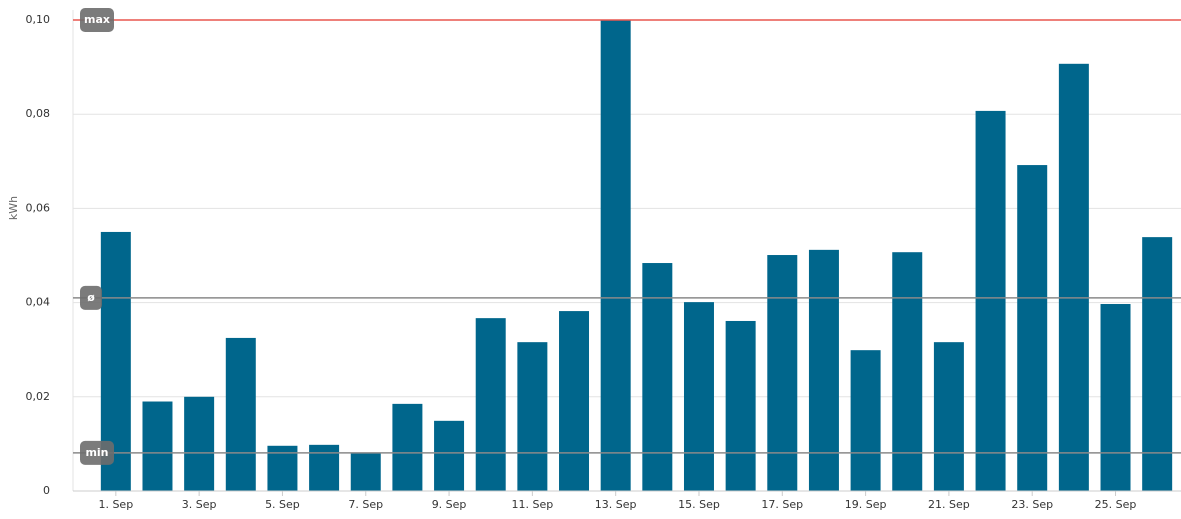 The image size is (1181, 519). What do you see at coordinates (13, 208) in the screenshot?
I see `y-axis-label: kWh` at bounding box center [13, 208].